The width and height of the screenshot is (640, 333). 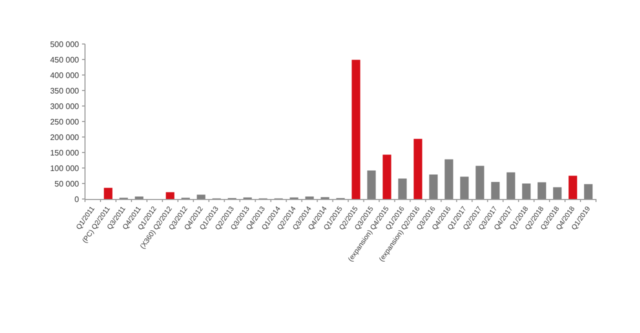 I want to click on y-tick-label: 300 000, so click(x=65, y=106).